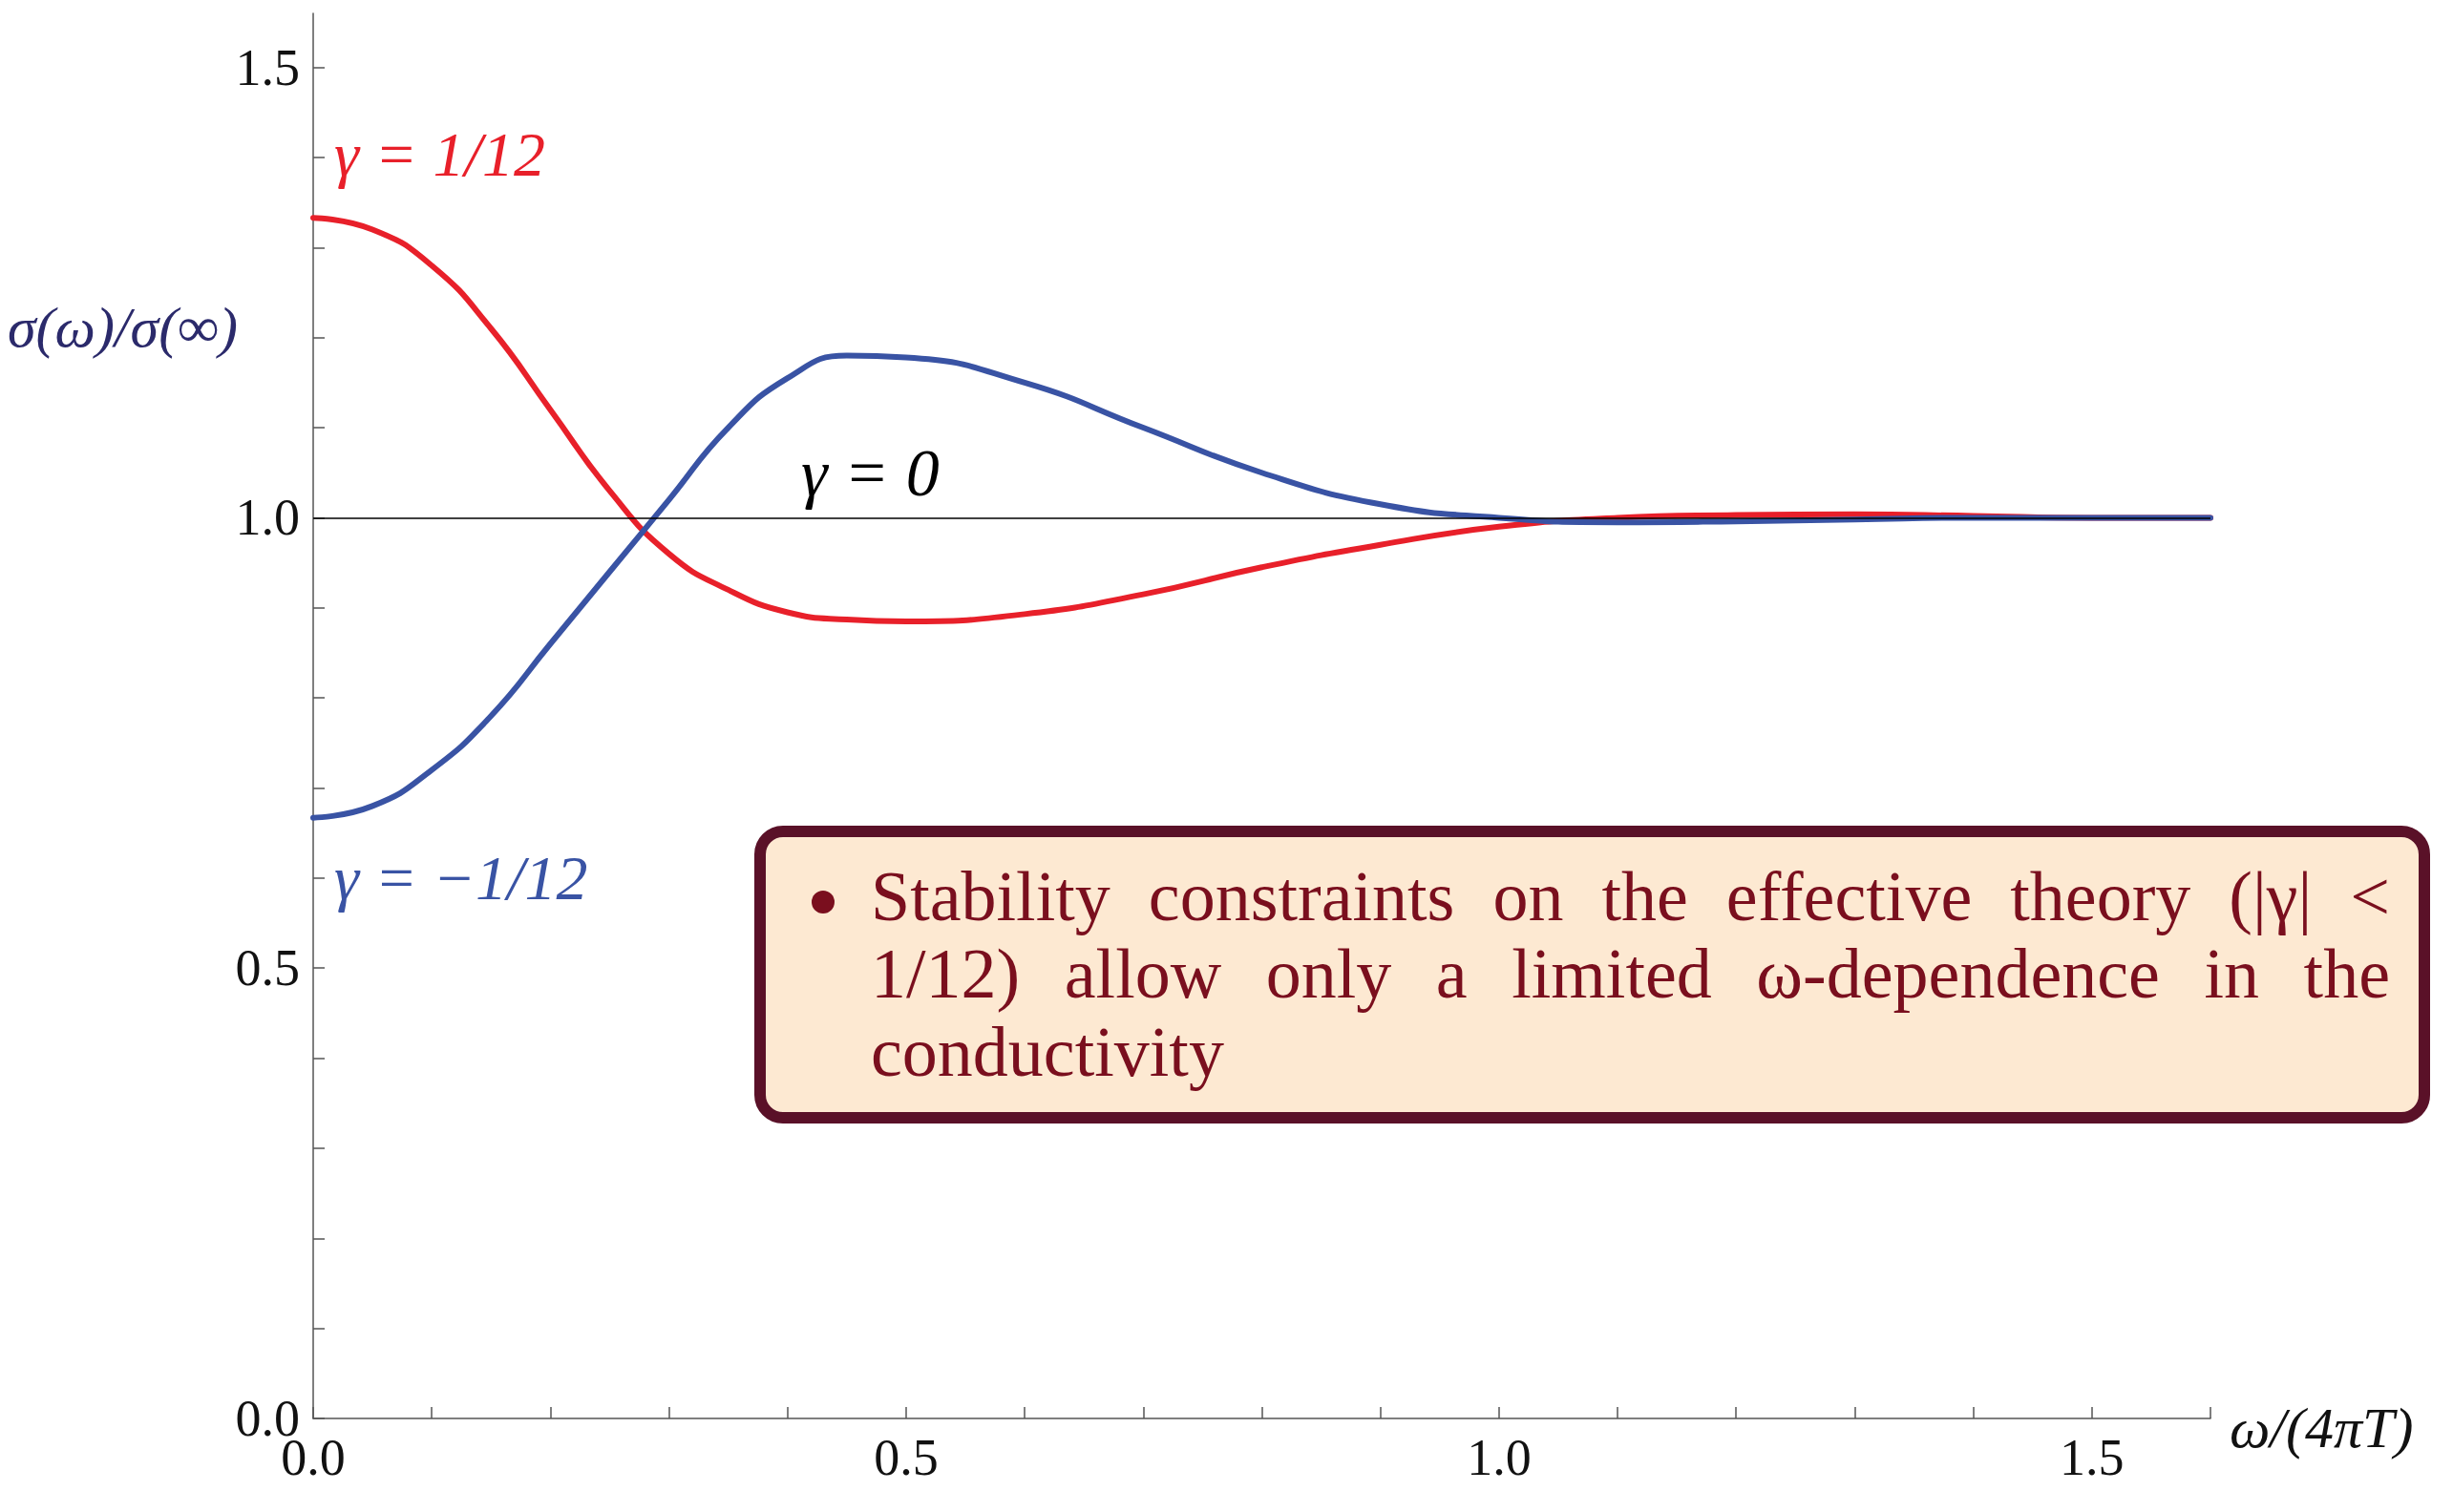 The image size is (2453, 1512). What do you see at coordinates (1499, 1457) in the screenshot?
I see `x-tick-label: 1.0` at bounding box center [1499, 1457].